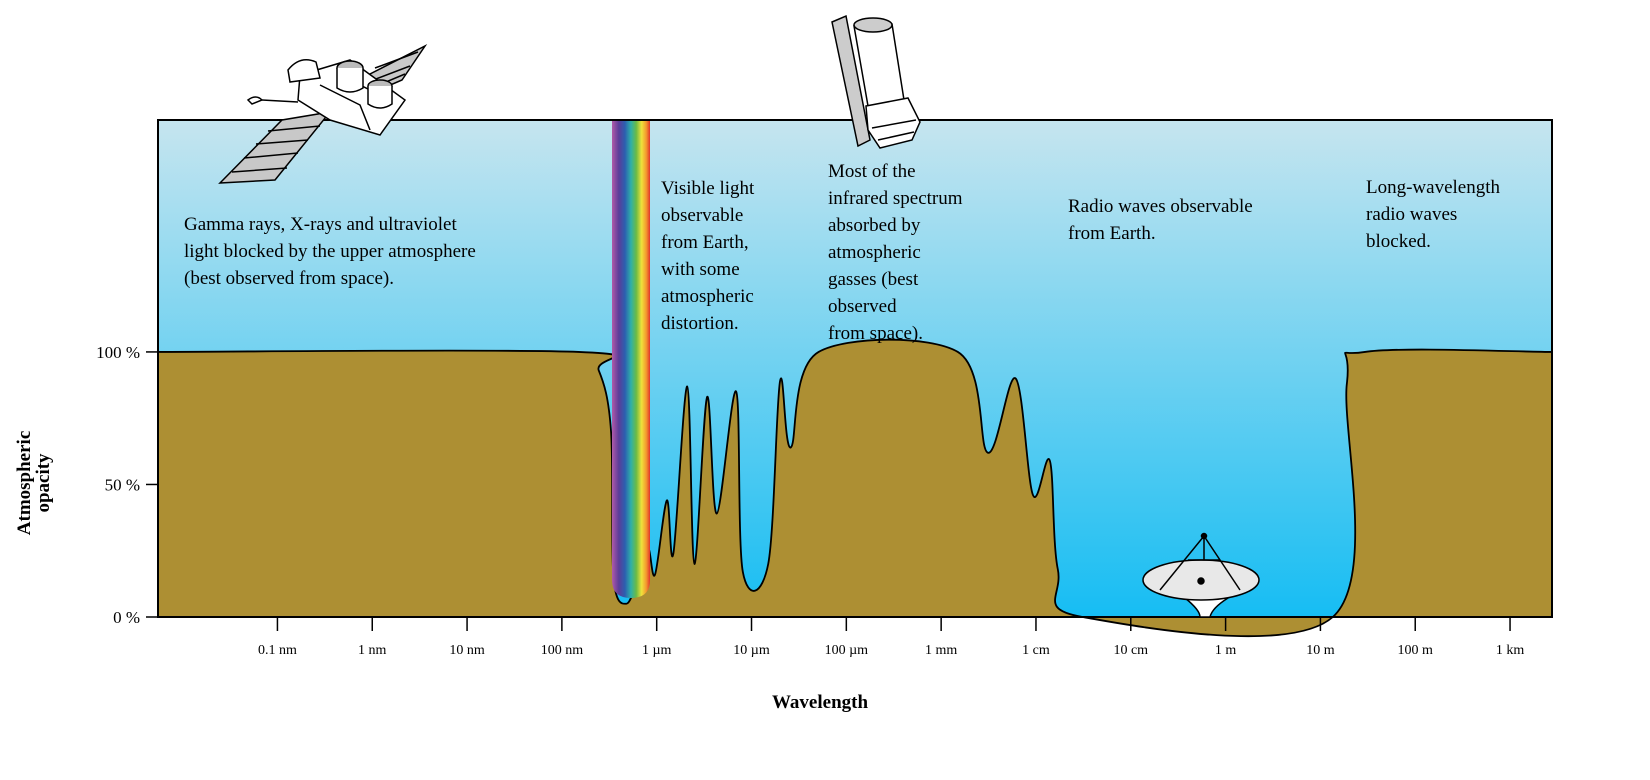  What do you see at coordinates (1201, 575) in the screenshot?
I see `radio-dish-icon` at bounding box center [1201, 575].